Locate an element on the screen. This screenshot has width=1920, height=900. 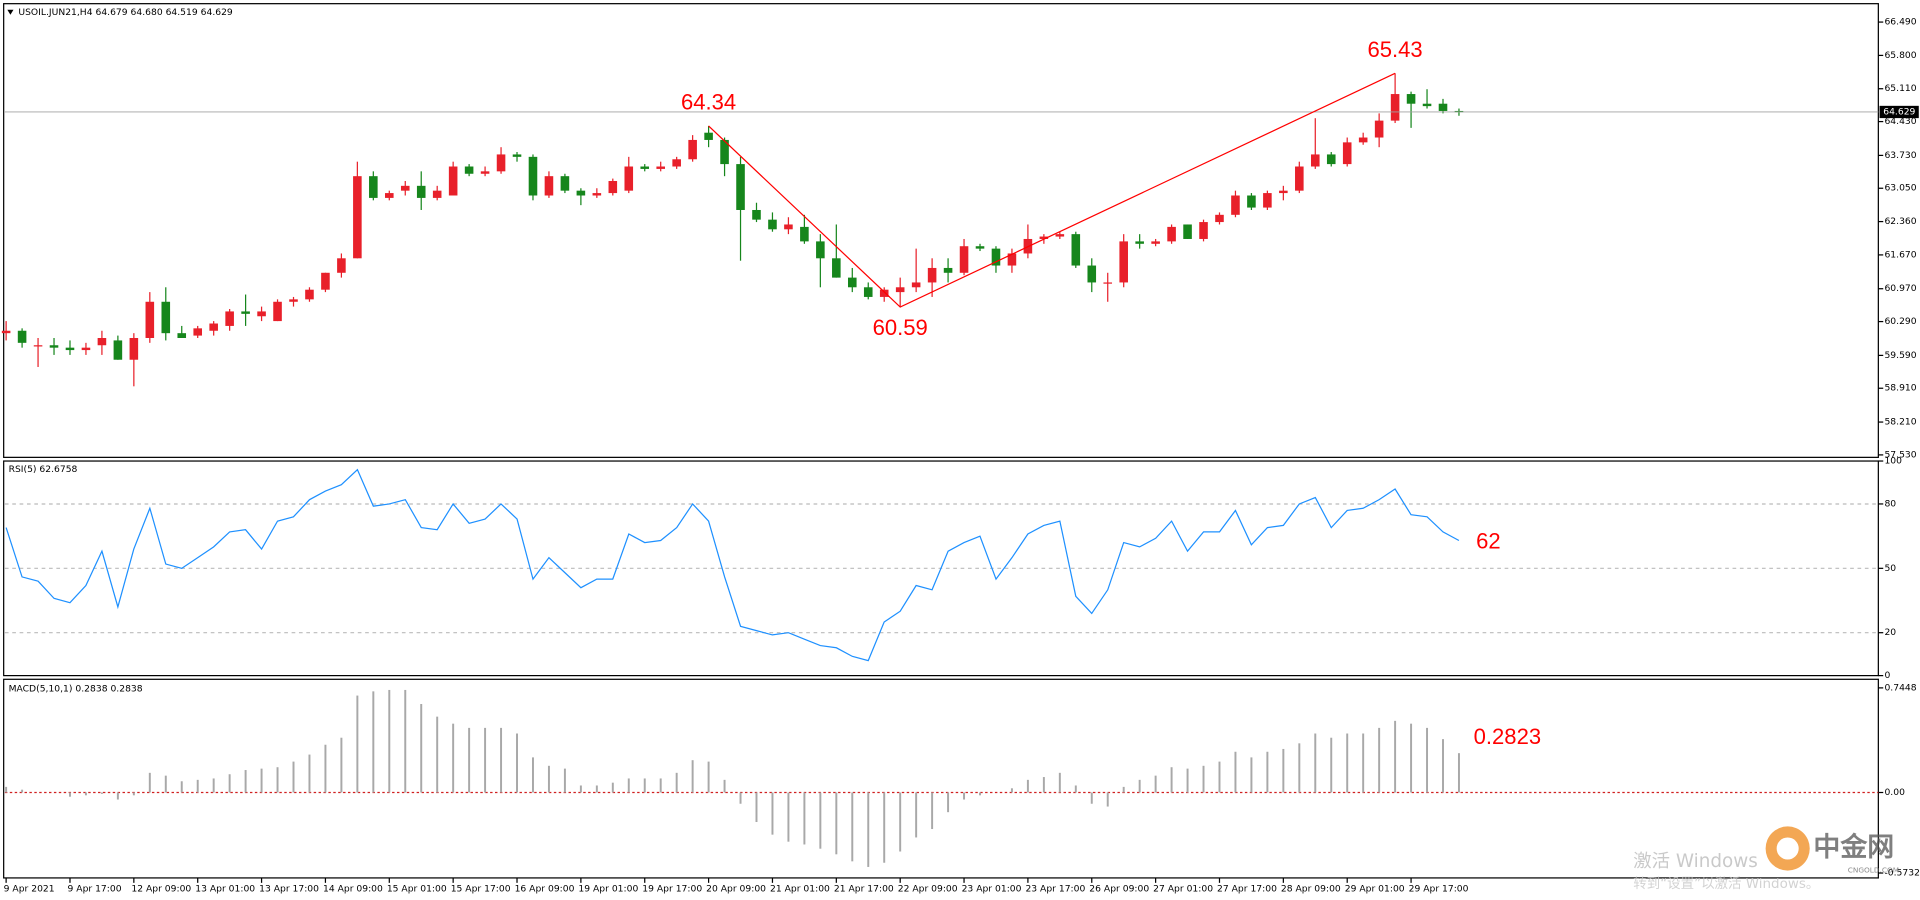
logo-text: 中金网 is located at coordinates (1853, 847).